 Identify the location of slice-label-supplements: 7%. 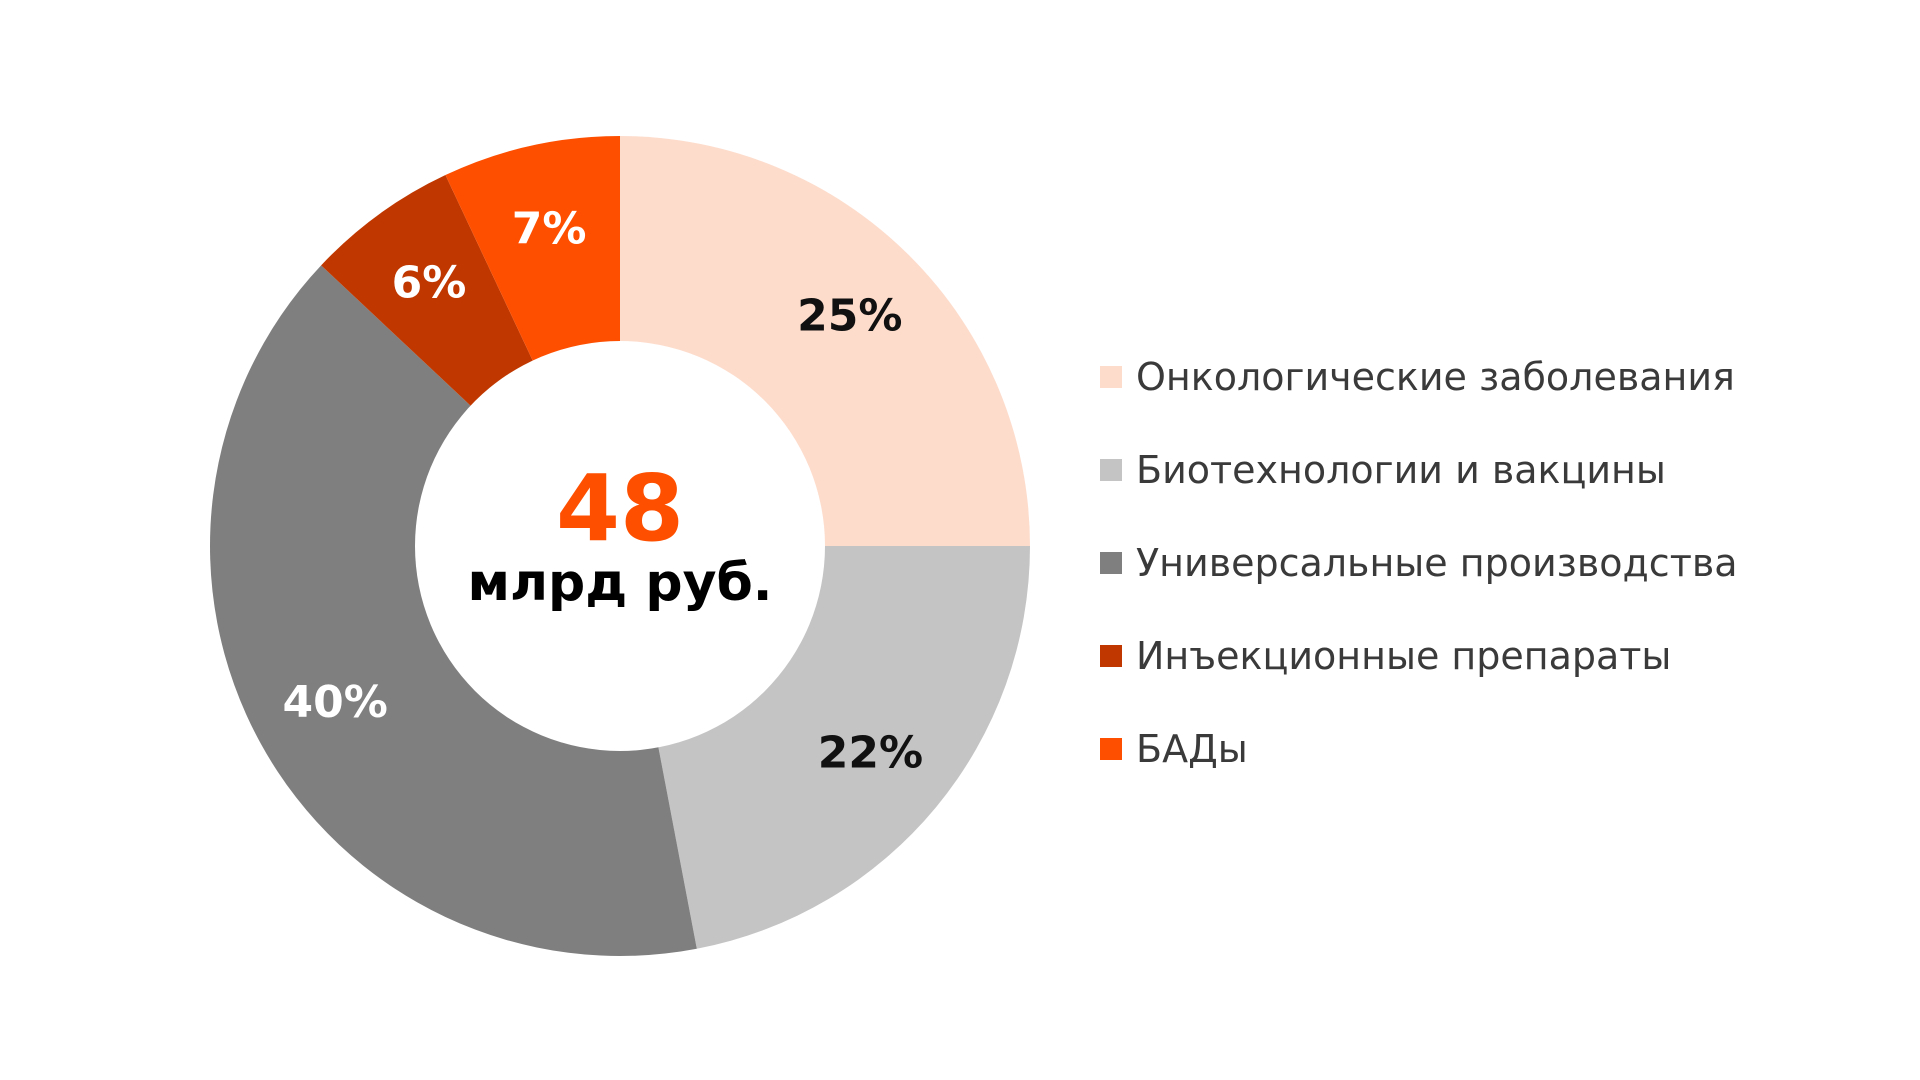
(549, 228).